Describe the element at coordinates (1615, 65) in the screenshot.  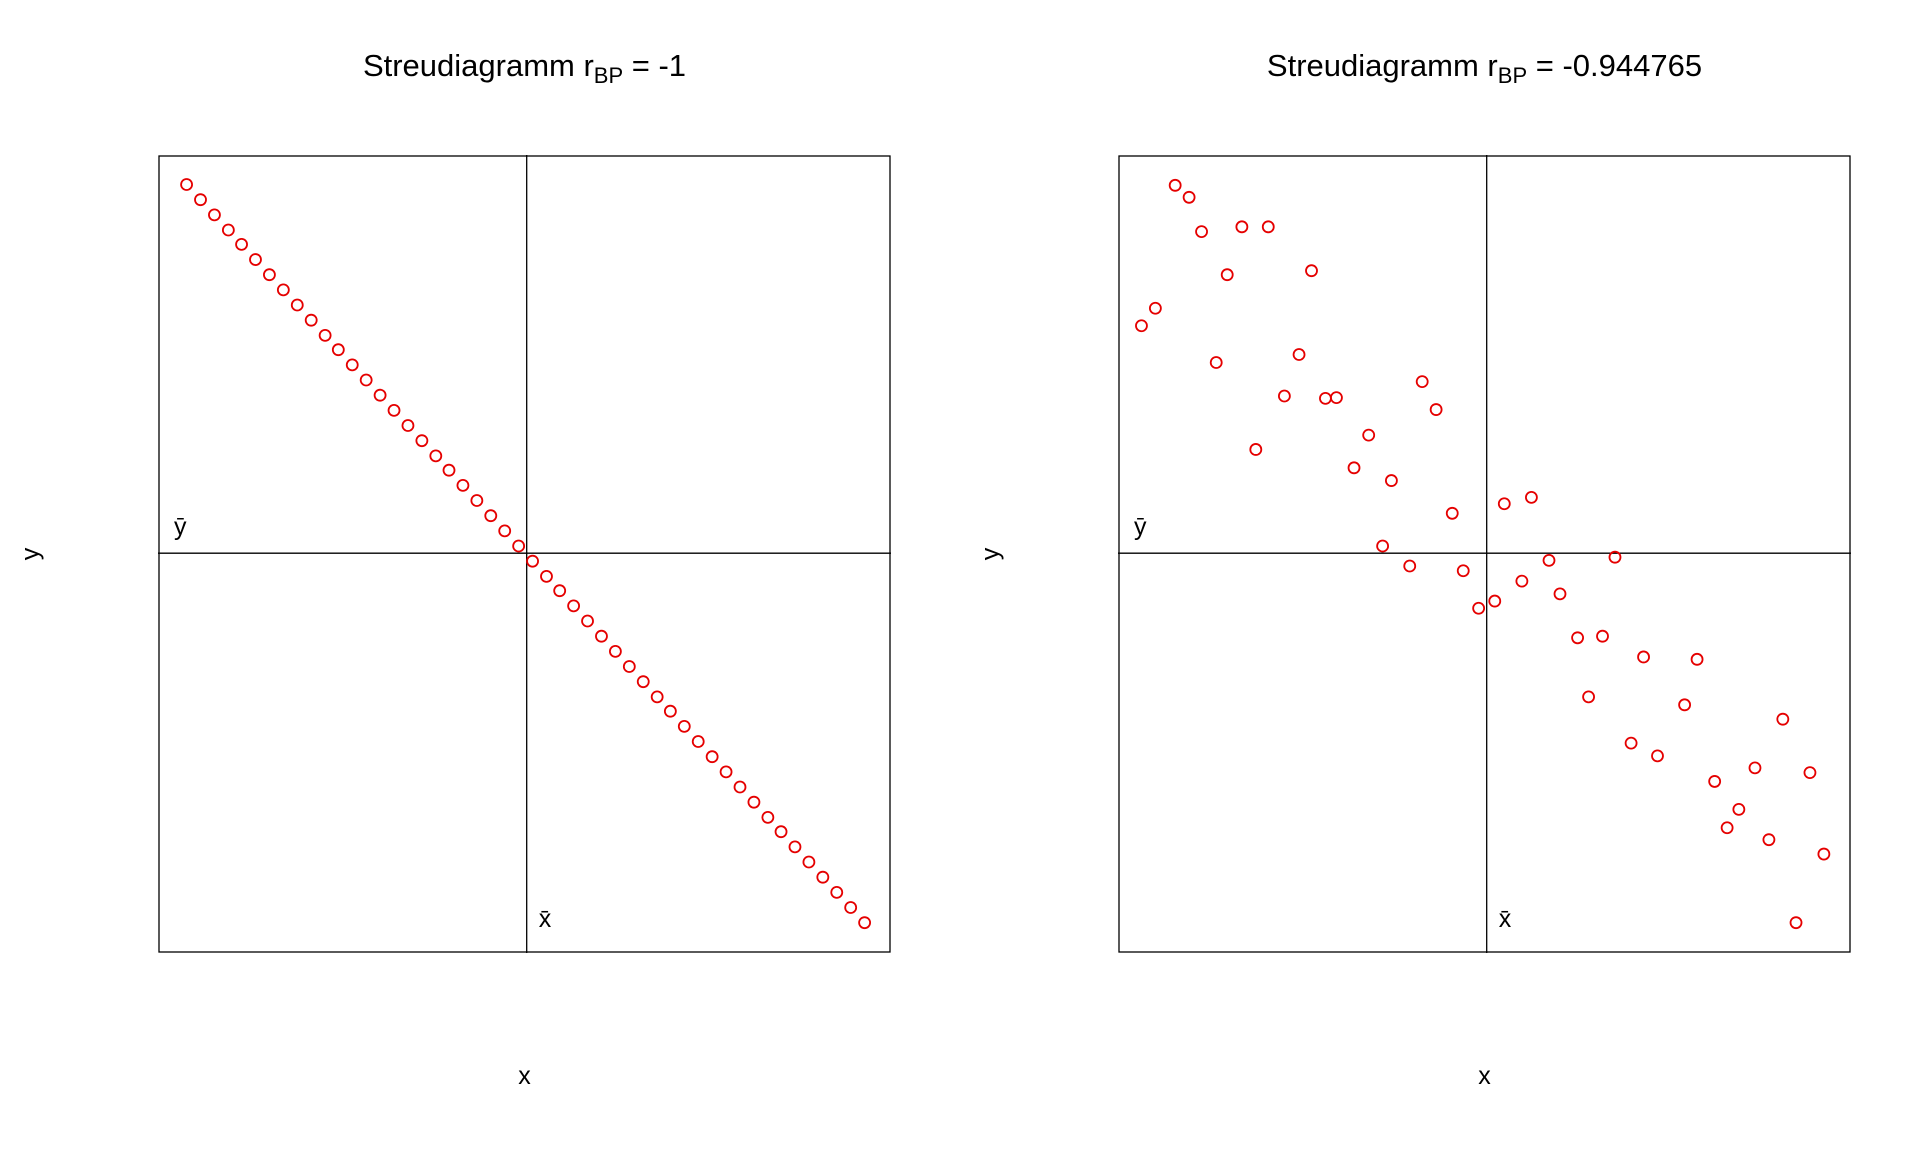
I see `chart-title-right-suffix: = -0.944765` at that location.